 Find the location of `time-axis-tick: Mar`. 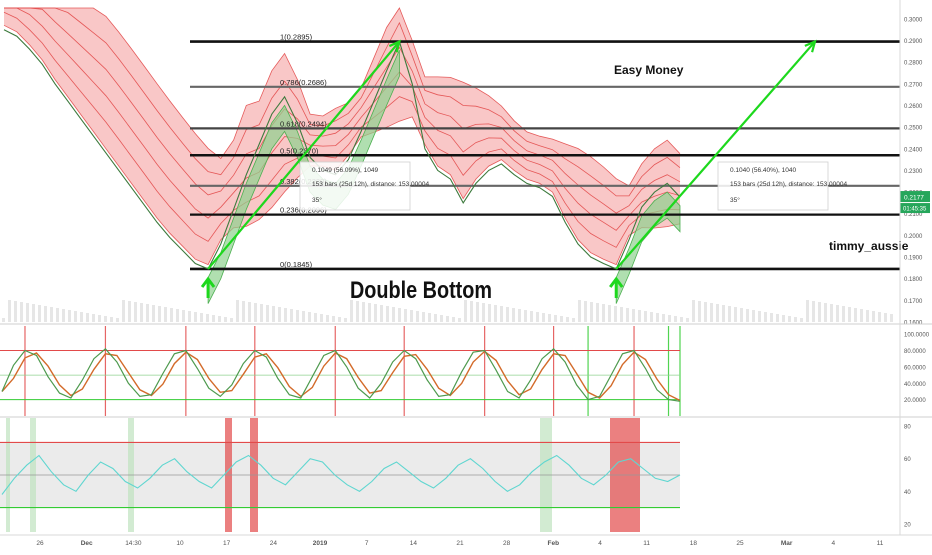

time-axis-tick: Mar is located at coordinates (787, 543).